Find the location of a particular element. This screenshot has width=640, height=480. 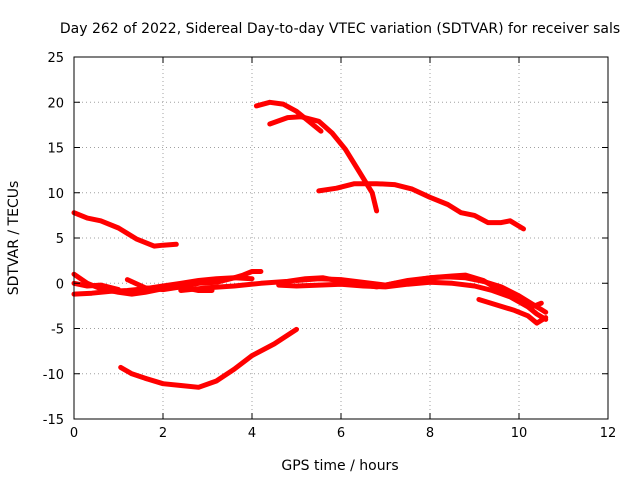

y-tick-label: 15 is located at coordinates (55, 149).